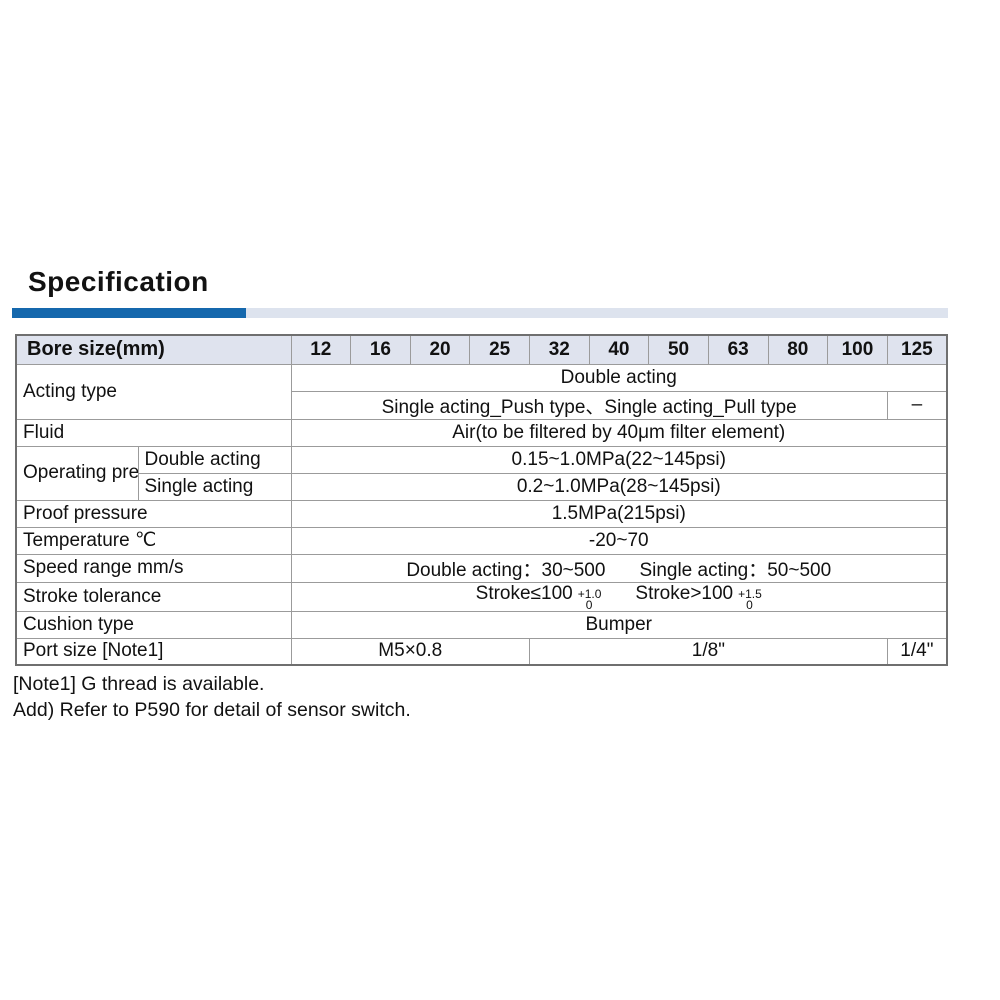 Image resolution: width=1000 pixels, height=1000 pixels. Describe the element at coordinates (619, 568) in the screenshot. I see `speed-range-value: Double acting：30~500 Single acting：50~500` at that location.